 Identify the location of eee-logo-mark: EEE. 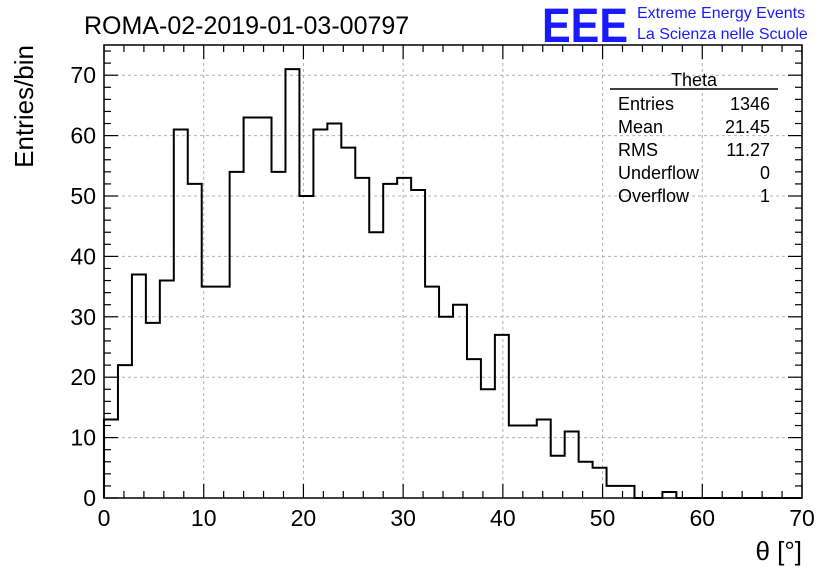
(585, 26).